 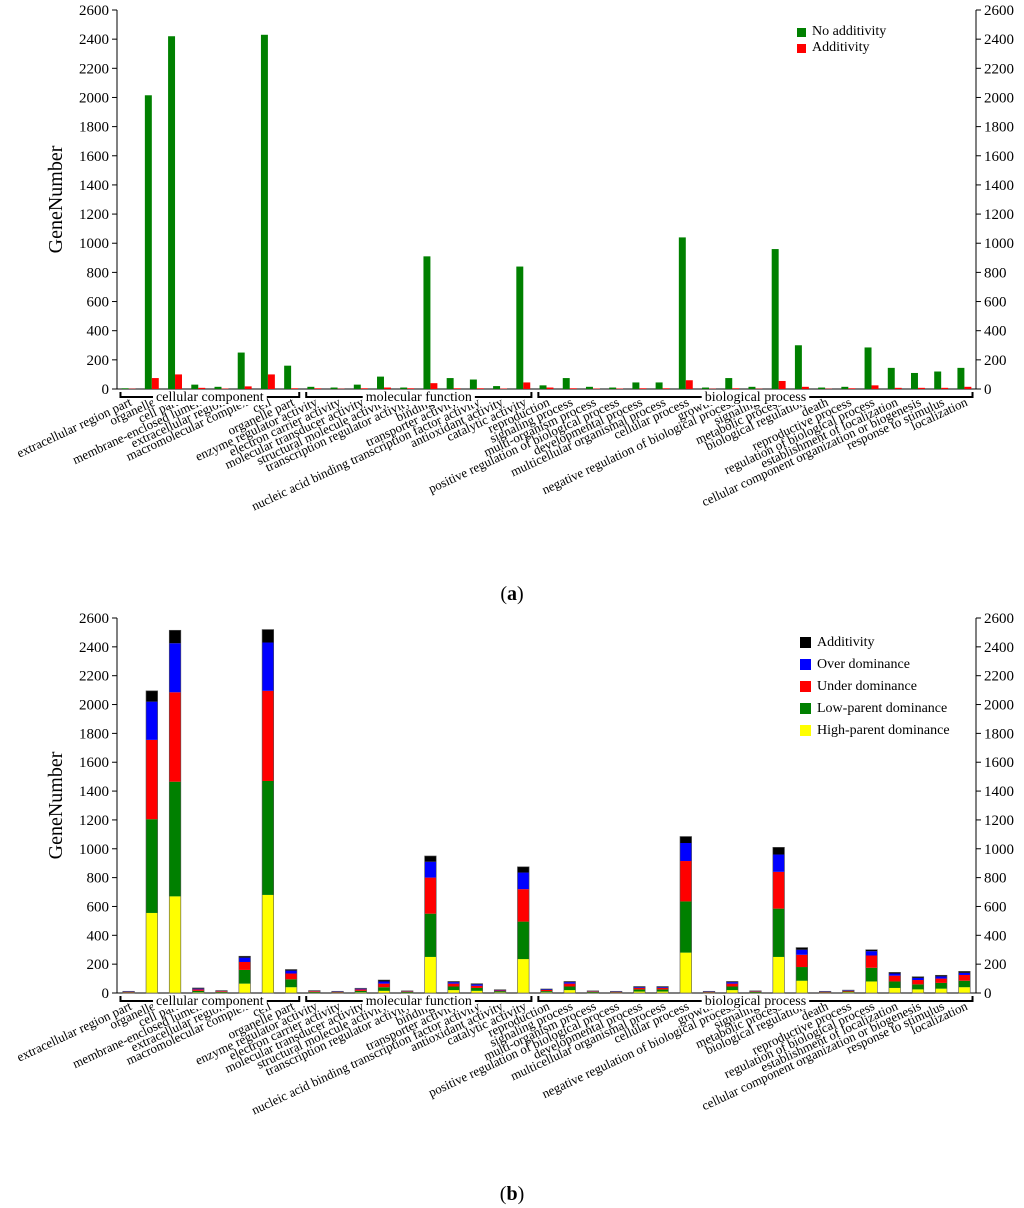 What do you see at coordinates (999, 11) in the screenshot?
I see `right-y-tick-label: 2600` at bounding box center [999, 11].